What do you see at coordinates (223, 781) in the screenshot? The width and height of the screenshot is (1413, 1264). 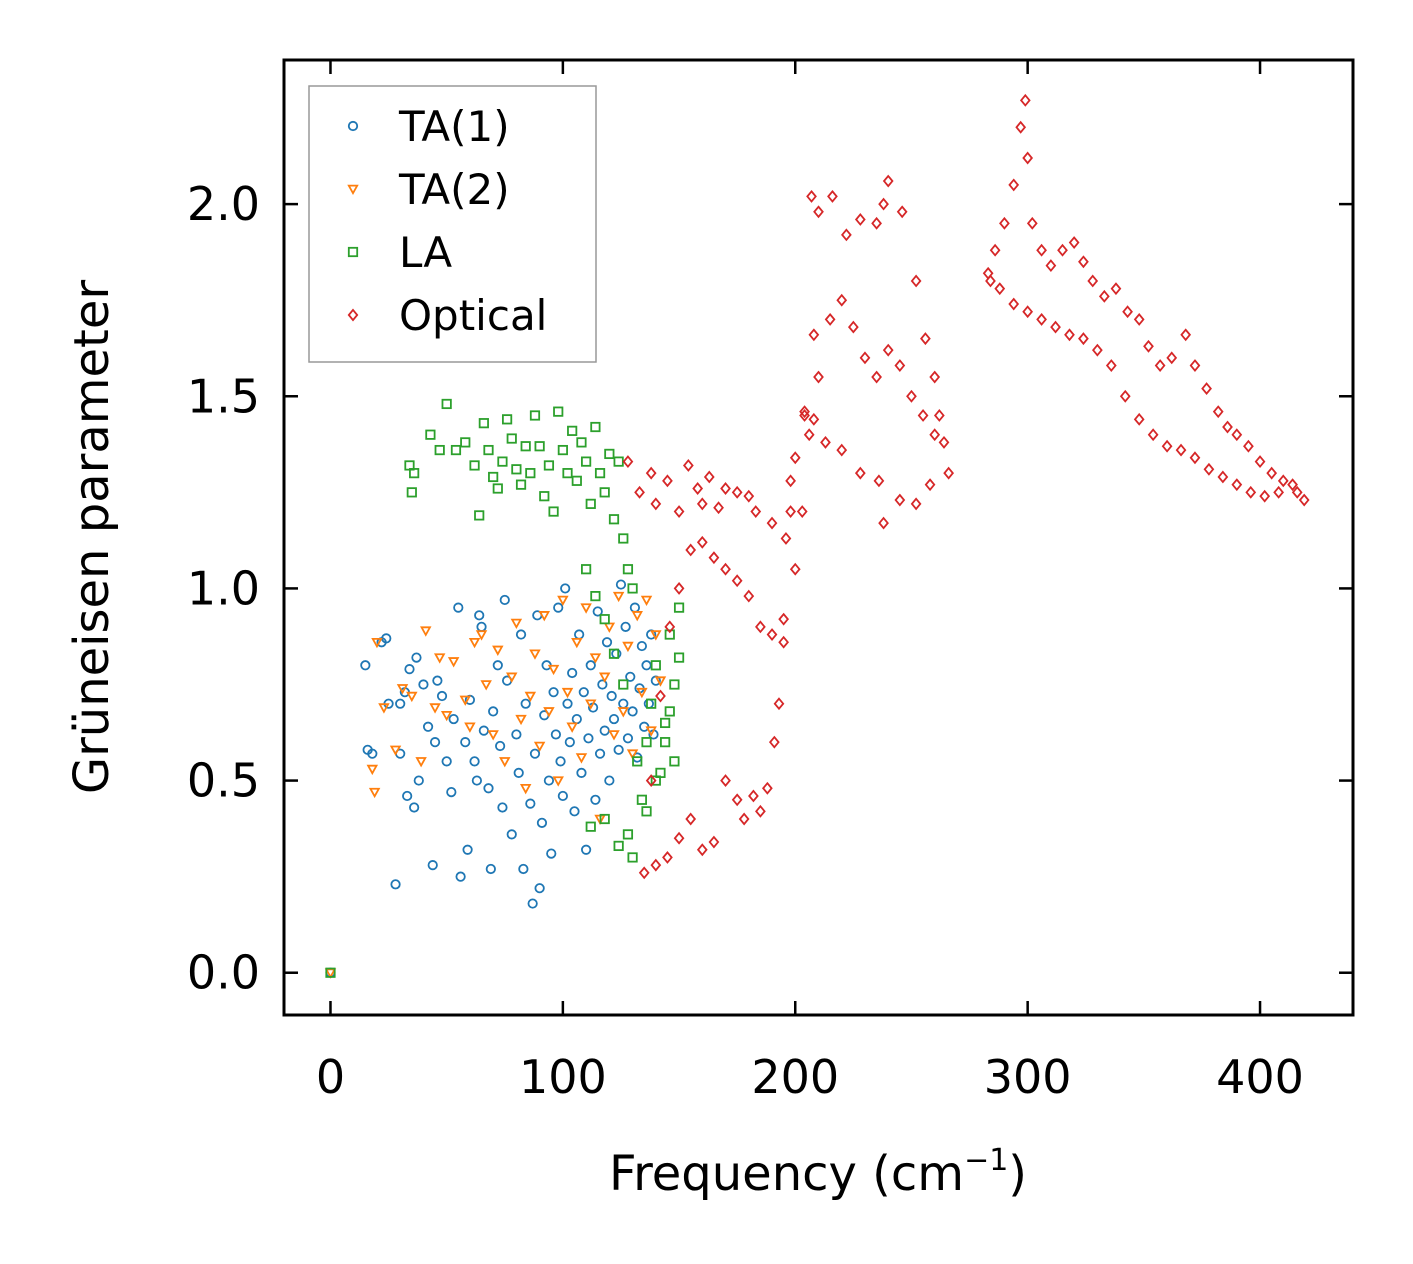 I see `y-tick-label: 0.5` at bounding box center [223, 781].